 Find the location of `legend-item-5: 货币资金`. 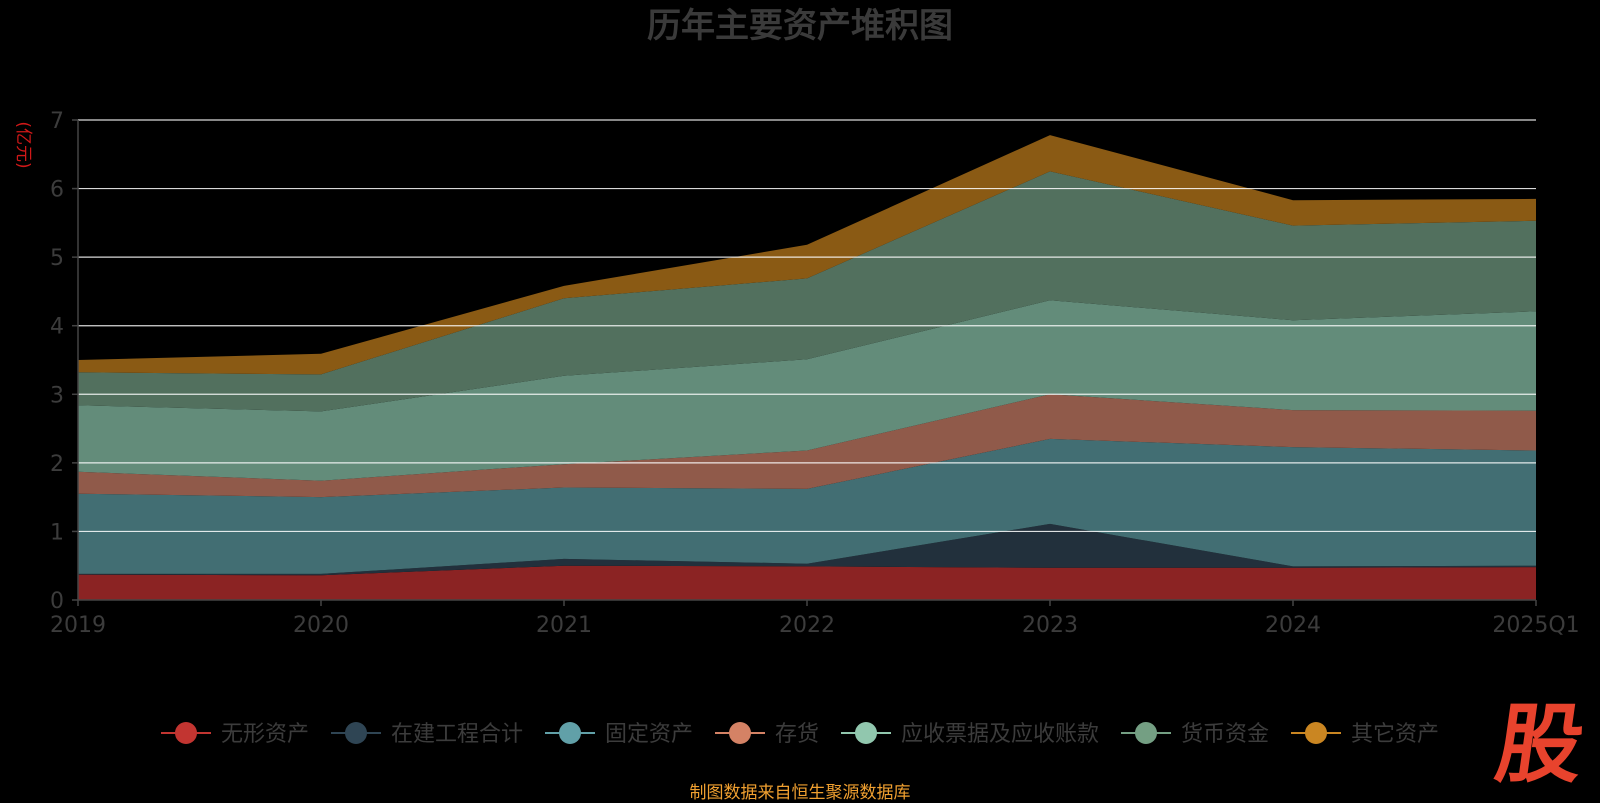

legend-item-5: 货币资金 is located at coordinates (1195, 734).